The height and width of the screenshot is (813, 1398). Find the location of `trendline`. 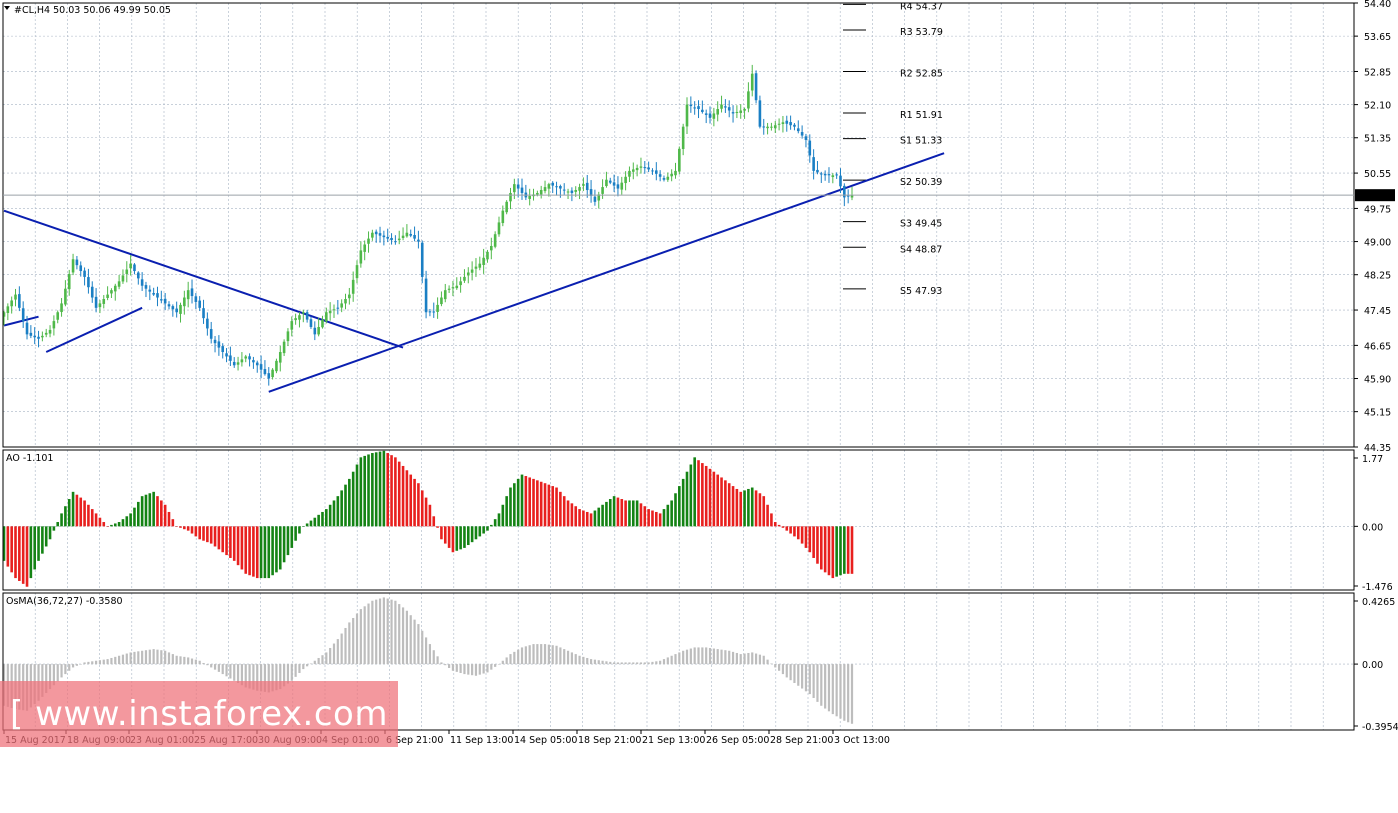

trendline is located at coordinates (606, 272).